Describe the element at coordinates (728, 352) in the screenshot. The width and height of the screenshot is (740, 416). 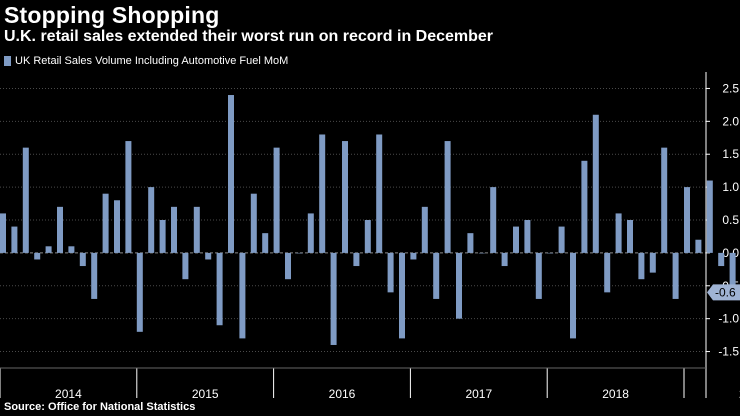
I see `y-tick-label: -1.5` at that location.